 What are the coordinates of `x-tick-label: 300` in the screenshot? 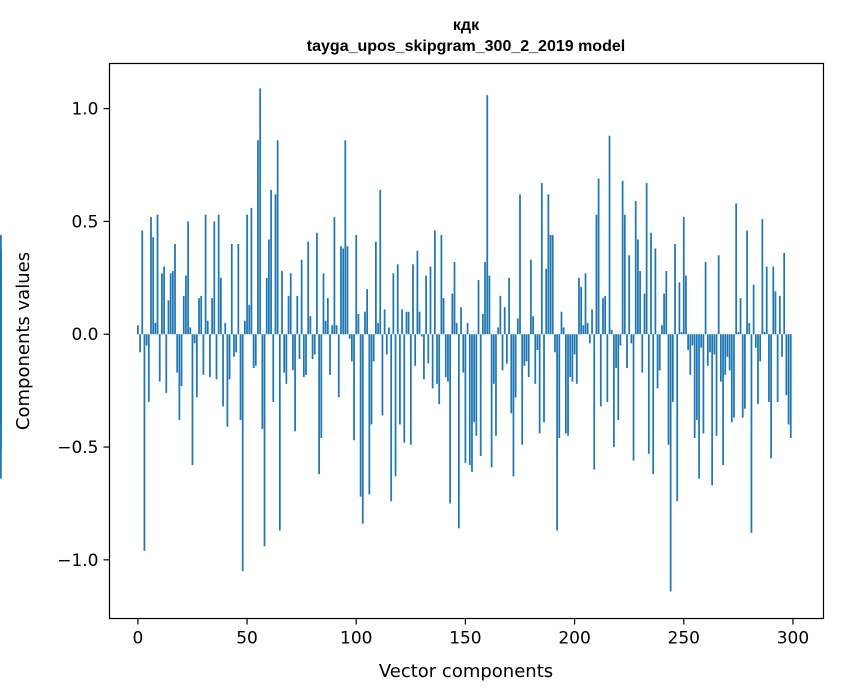 It's located at (793, 639).